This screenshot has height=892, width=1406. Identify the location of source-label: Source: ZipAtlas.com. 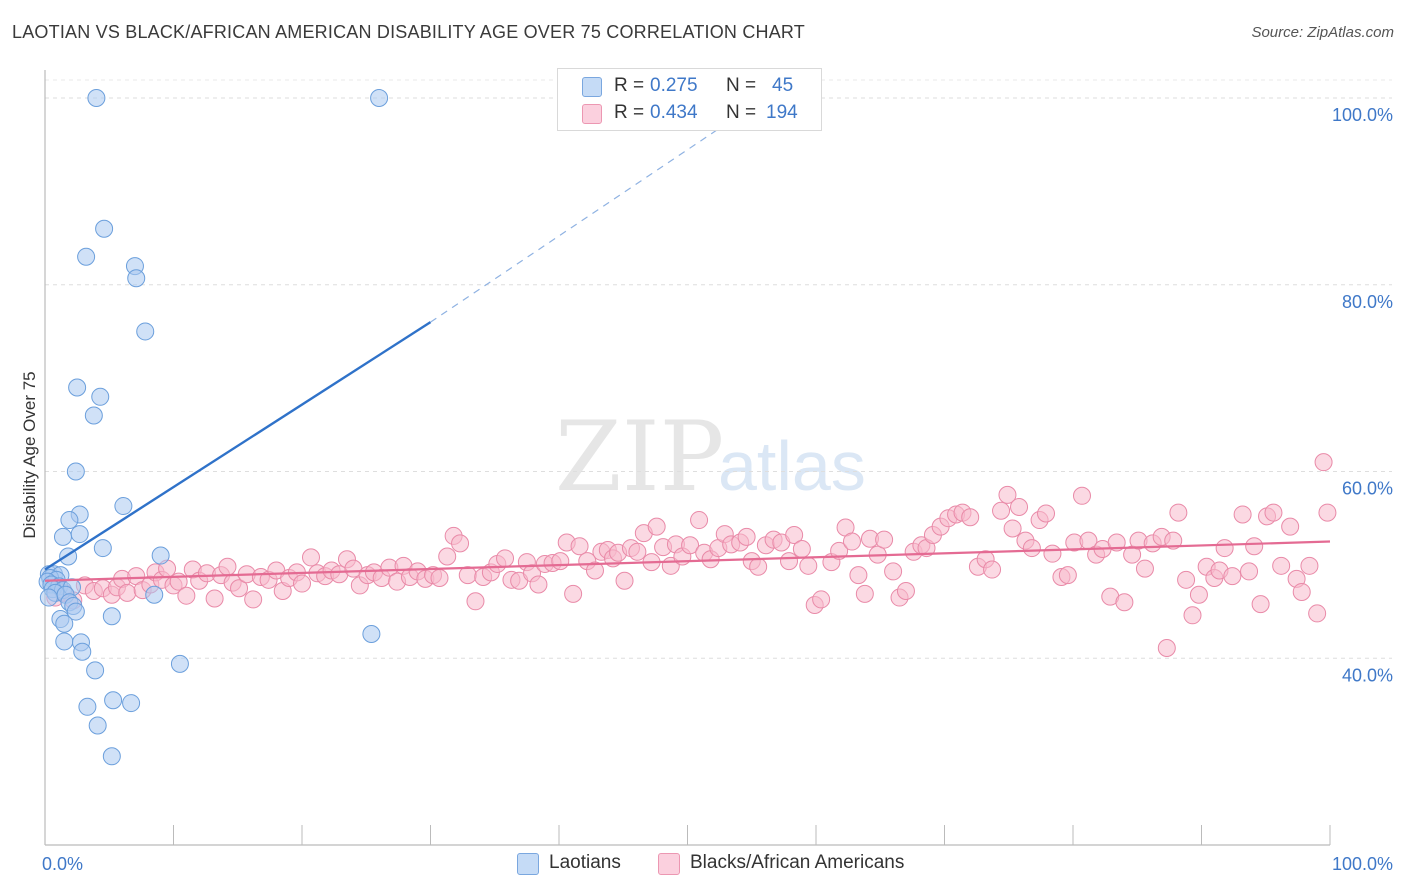
(1322, 32).